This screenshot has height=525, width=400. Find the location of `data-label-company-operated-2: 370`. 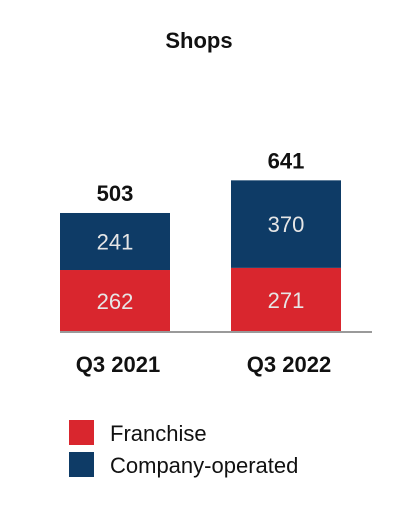

data-label-company-operated-2: 370 is located at coordinates (286, 224).